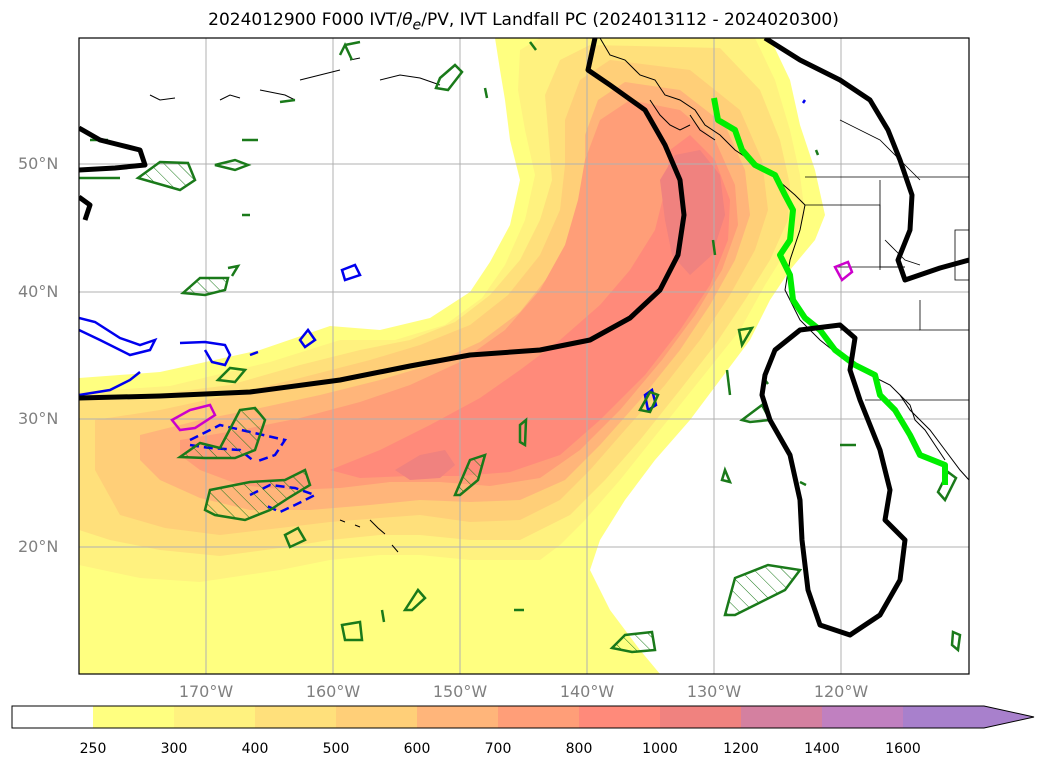 Image resolution: width=1047 pixels, height=767 pixels. I want to click on lat-label-20n: 20°N, so click(38, 546).